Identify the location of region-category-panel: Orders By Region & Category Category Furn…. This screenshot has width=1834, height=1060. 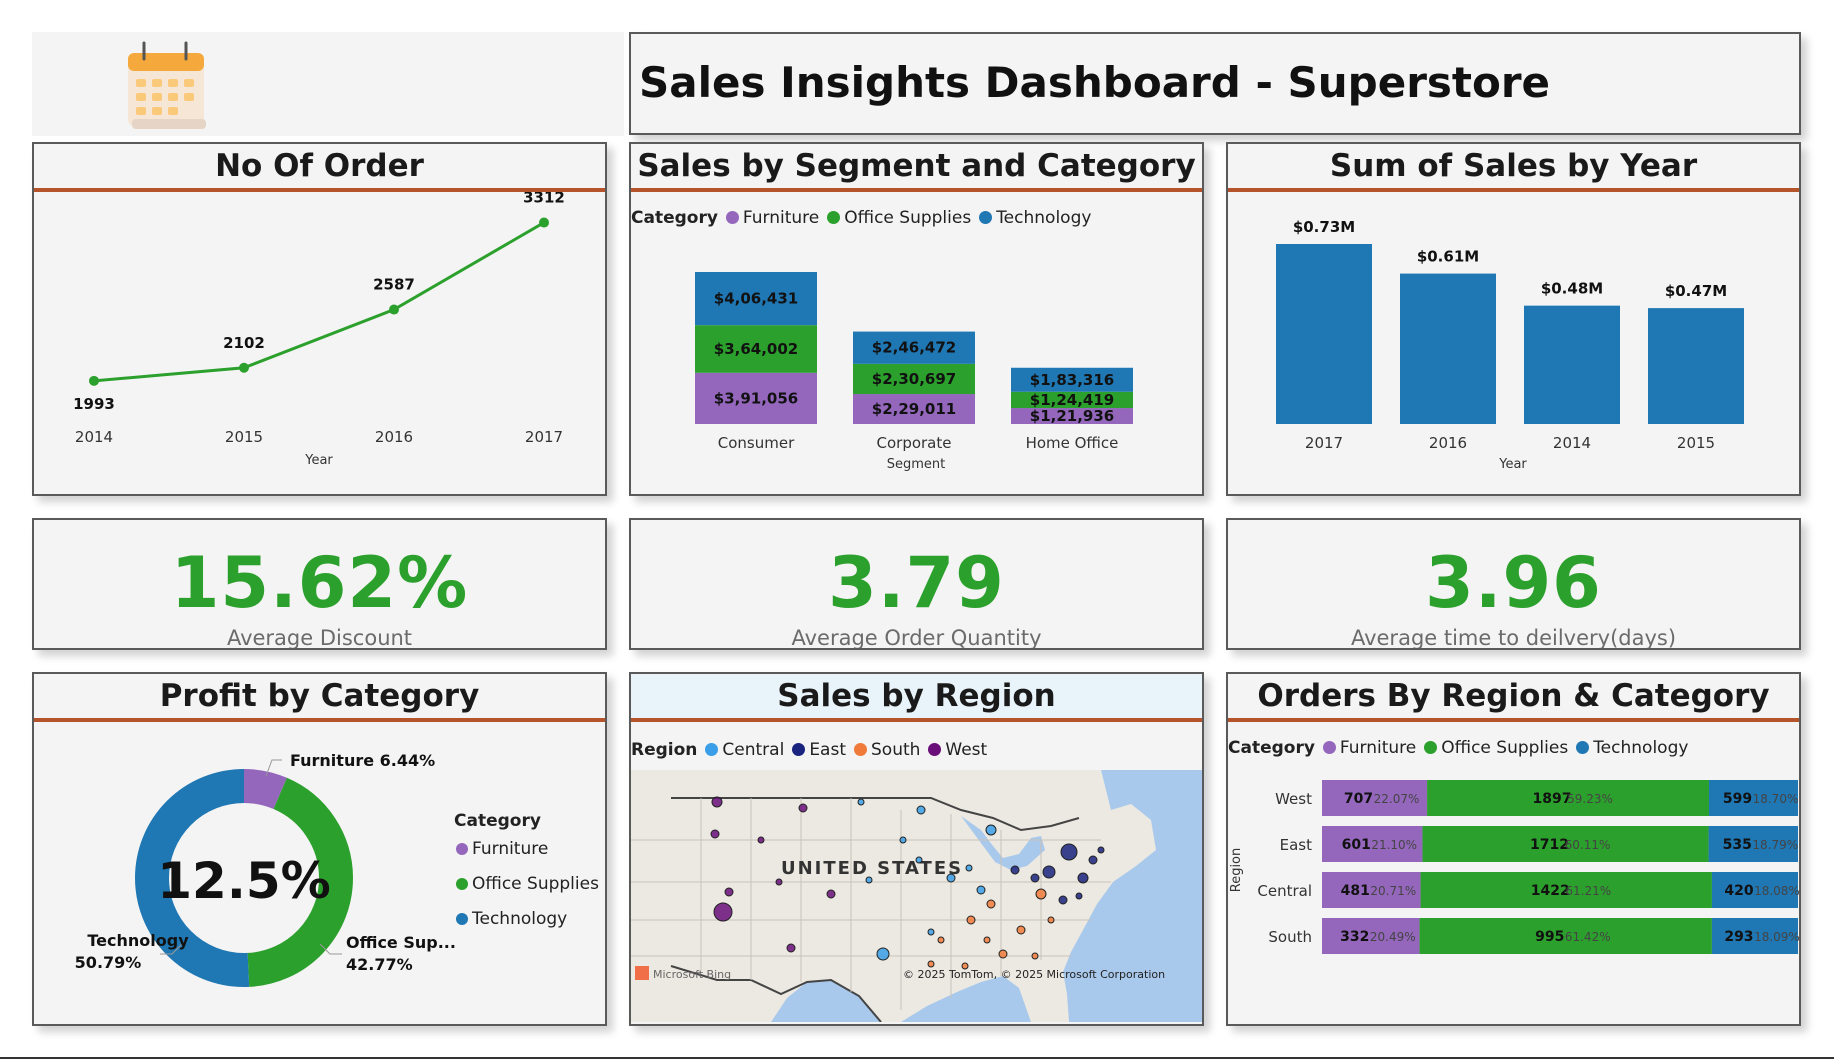
(1513, 849).